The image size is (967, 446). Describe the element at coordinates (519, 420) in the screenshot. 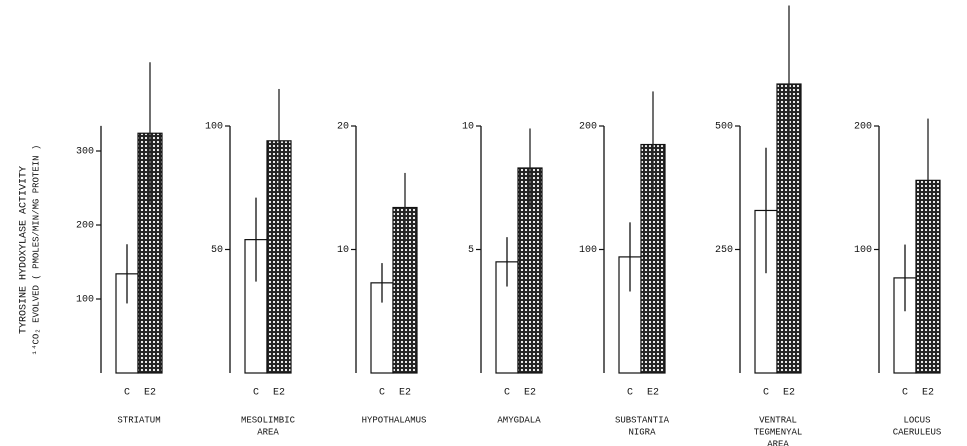

I see `panel-title: AMYGDALA` at that location.